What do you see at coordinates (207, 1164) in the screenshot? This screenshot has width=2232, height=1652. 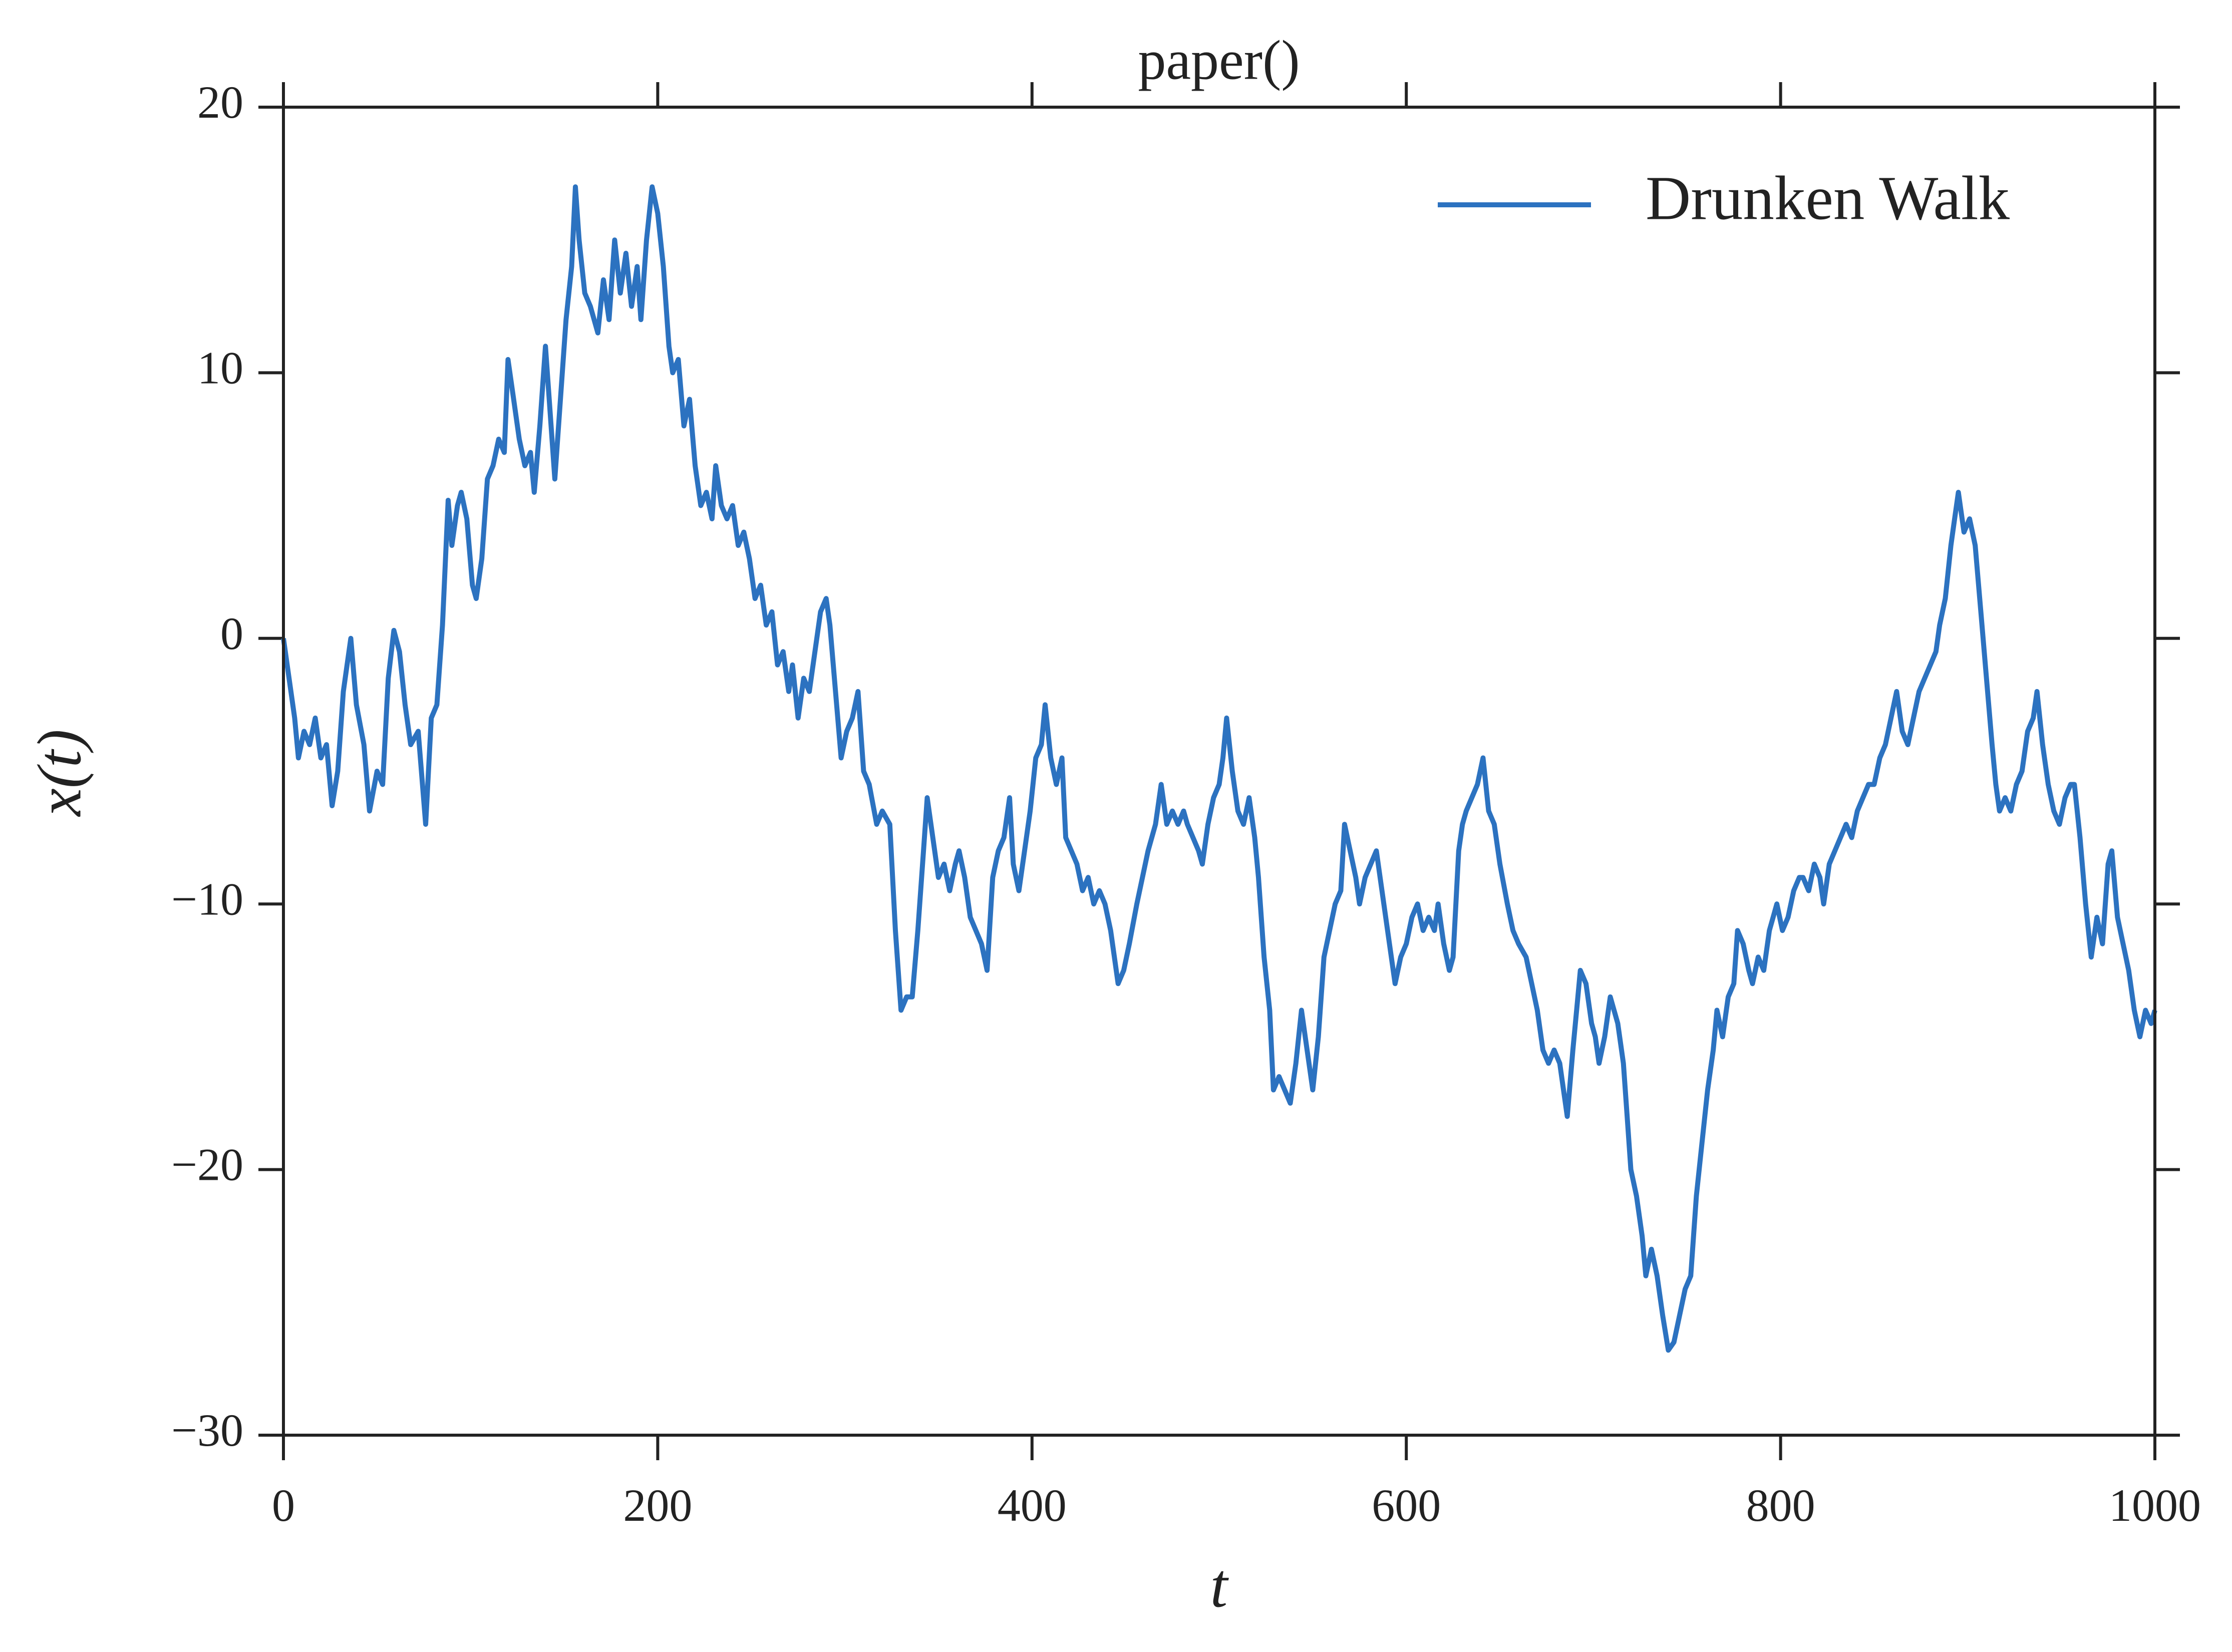 I see `y-tick-label: −20` at bounding box center [207, 1164].